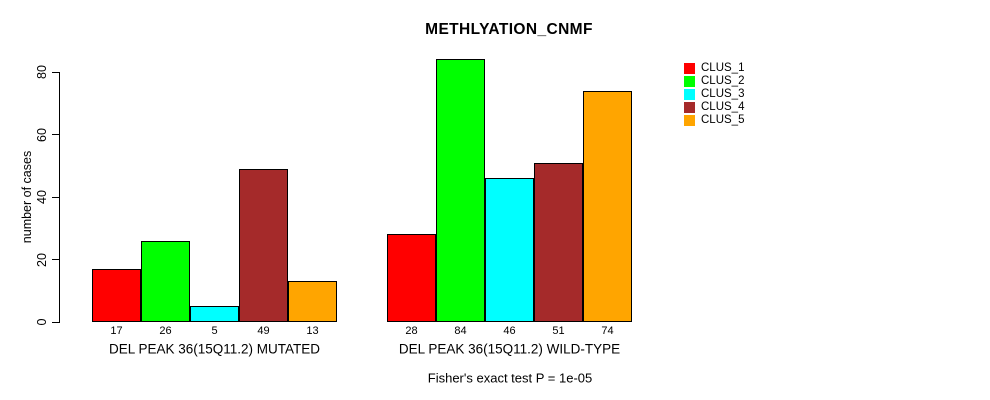  I want to click on bar-value-label: 5, so click(214, 331).